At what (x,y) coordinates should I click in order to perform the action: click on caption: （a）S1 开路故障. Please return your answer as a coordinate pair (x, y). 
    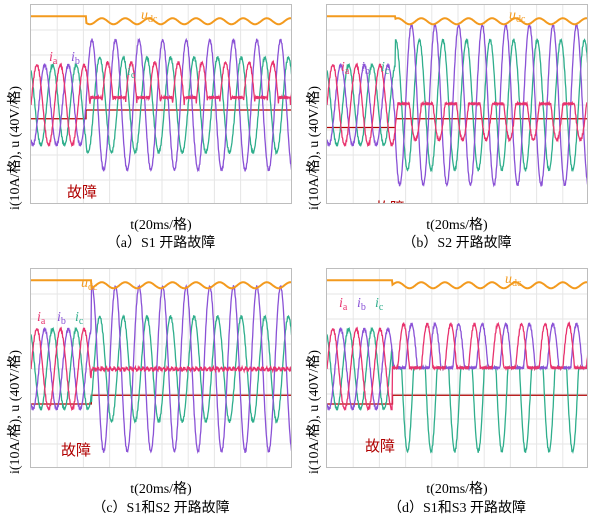
    Looking at the image, I should click on (161, 243).